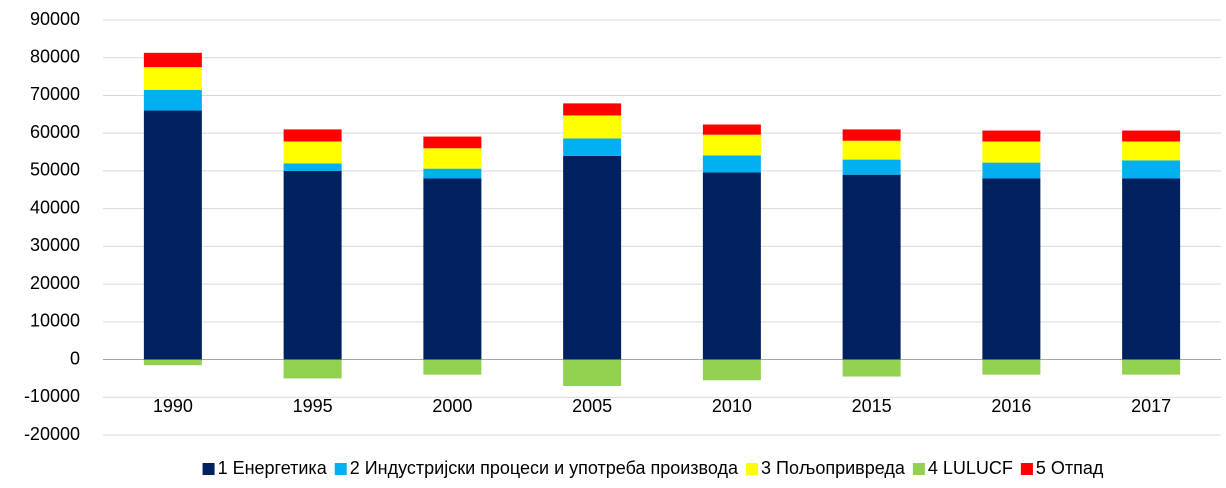  Describe the element at coordinates (732, 406) in the screenshot. I see `x-tick-label: 2010` at that location.